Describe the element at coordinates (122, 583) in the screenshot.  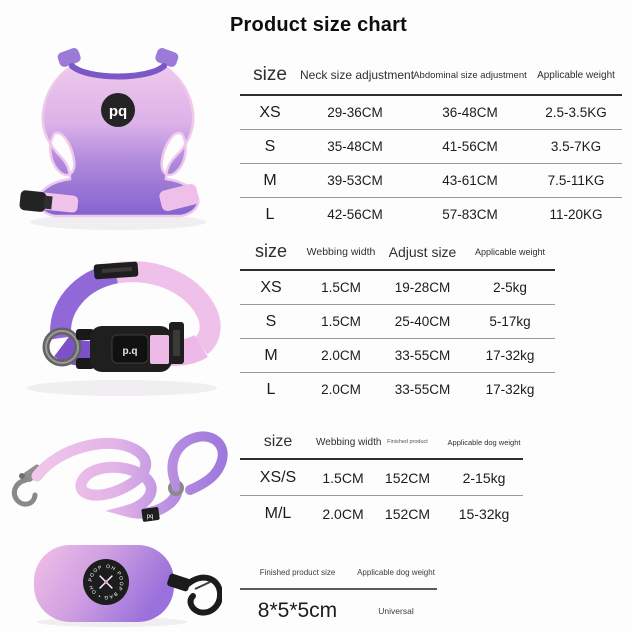
I see `poop-bag-holder-image: OH POOP BAG • OH POOP BAG •` at that location.